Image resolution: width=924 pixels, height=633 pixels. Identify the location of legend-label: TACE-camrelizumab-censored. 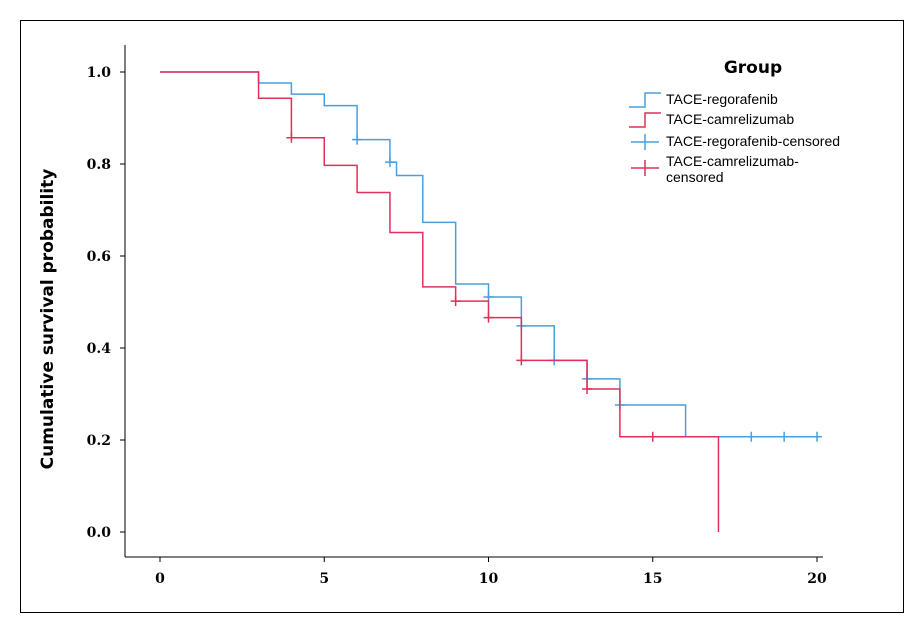
(732, 169).